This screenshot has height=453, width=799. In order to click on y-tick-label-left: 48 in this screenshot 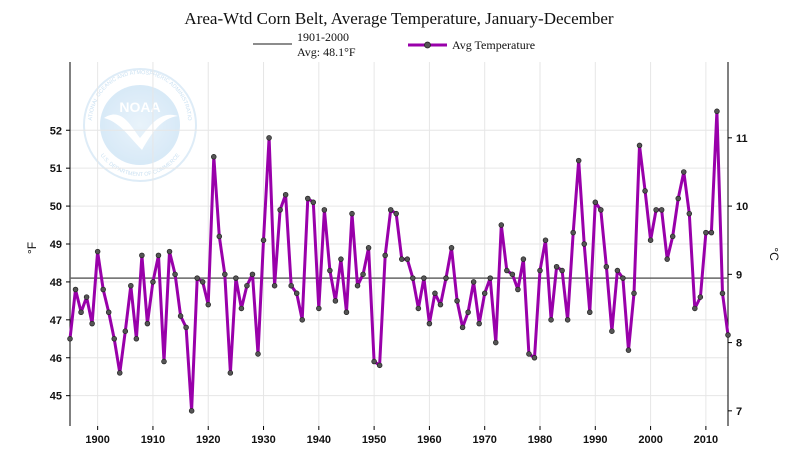, I will do `click(56, 283)`.